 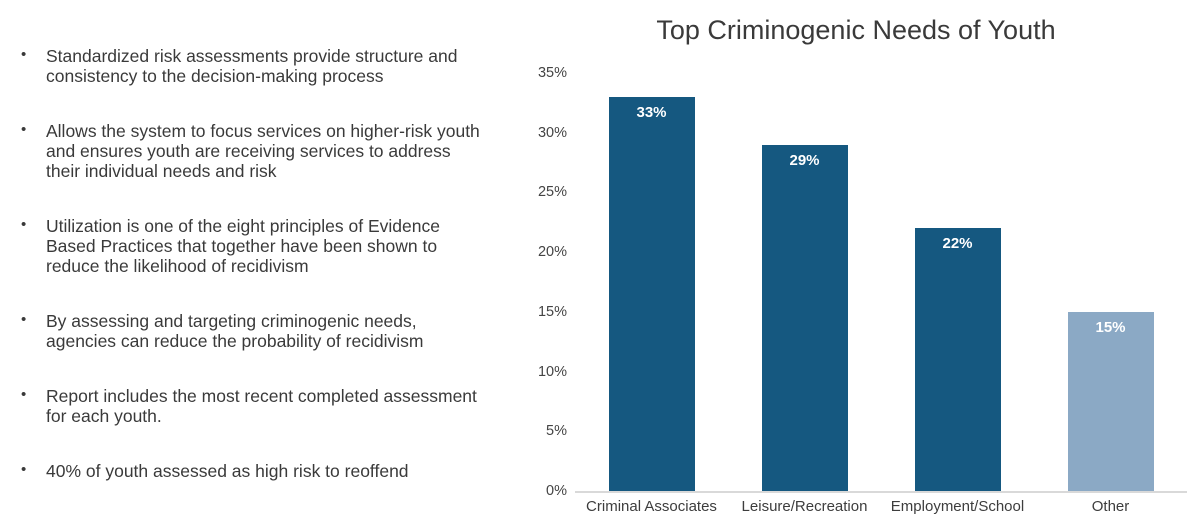 I want to click on y-axis-tick-label: 35%, so click(x=552, y=73).